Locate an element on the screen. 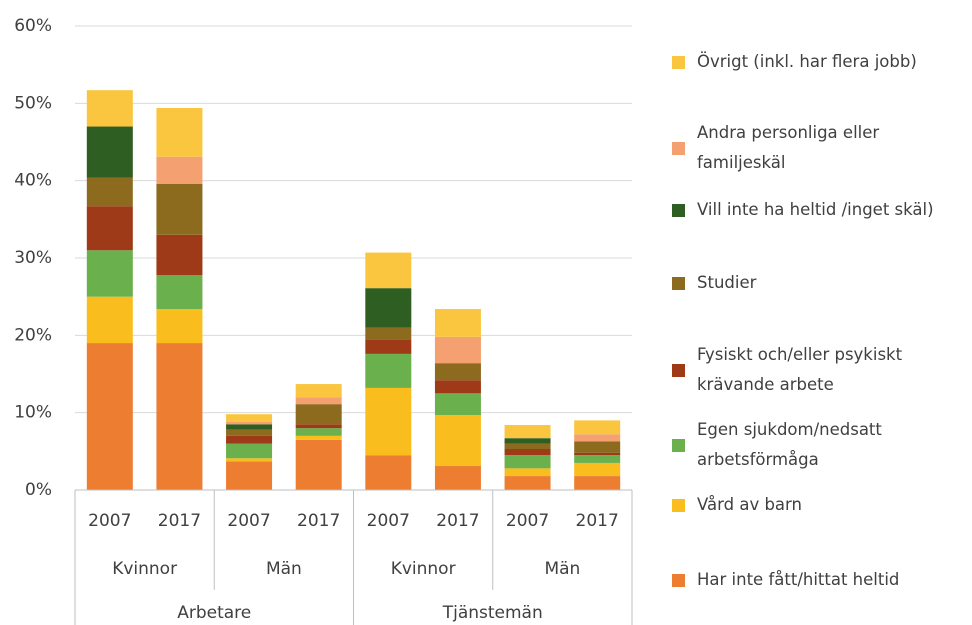 The image size is (972, 625). legend-item: Vill inte ha heltid /inget skäl) is located at coordinates (817, 210).